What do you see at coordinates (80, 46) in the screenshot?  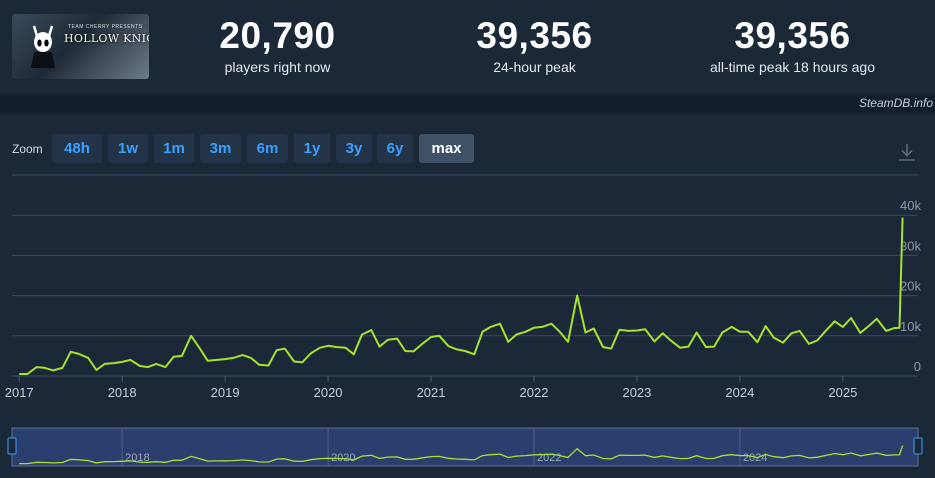 I see `game-capsule-image: TEAM CHERRY PRESENTS HOLLOW KNIGHT` at bounding box center [80, 46].